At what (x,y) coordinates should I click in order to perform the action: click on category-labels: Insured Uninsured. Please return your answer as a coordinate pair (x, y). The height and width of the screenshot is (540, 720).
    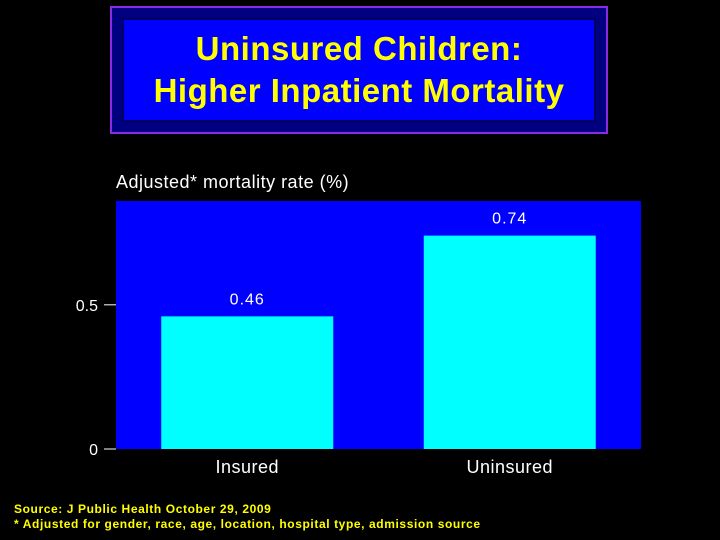
    Looking at the image, I should click on (384, 467).